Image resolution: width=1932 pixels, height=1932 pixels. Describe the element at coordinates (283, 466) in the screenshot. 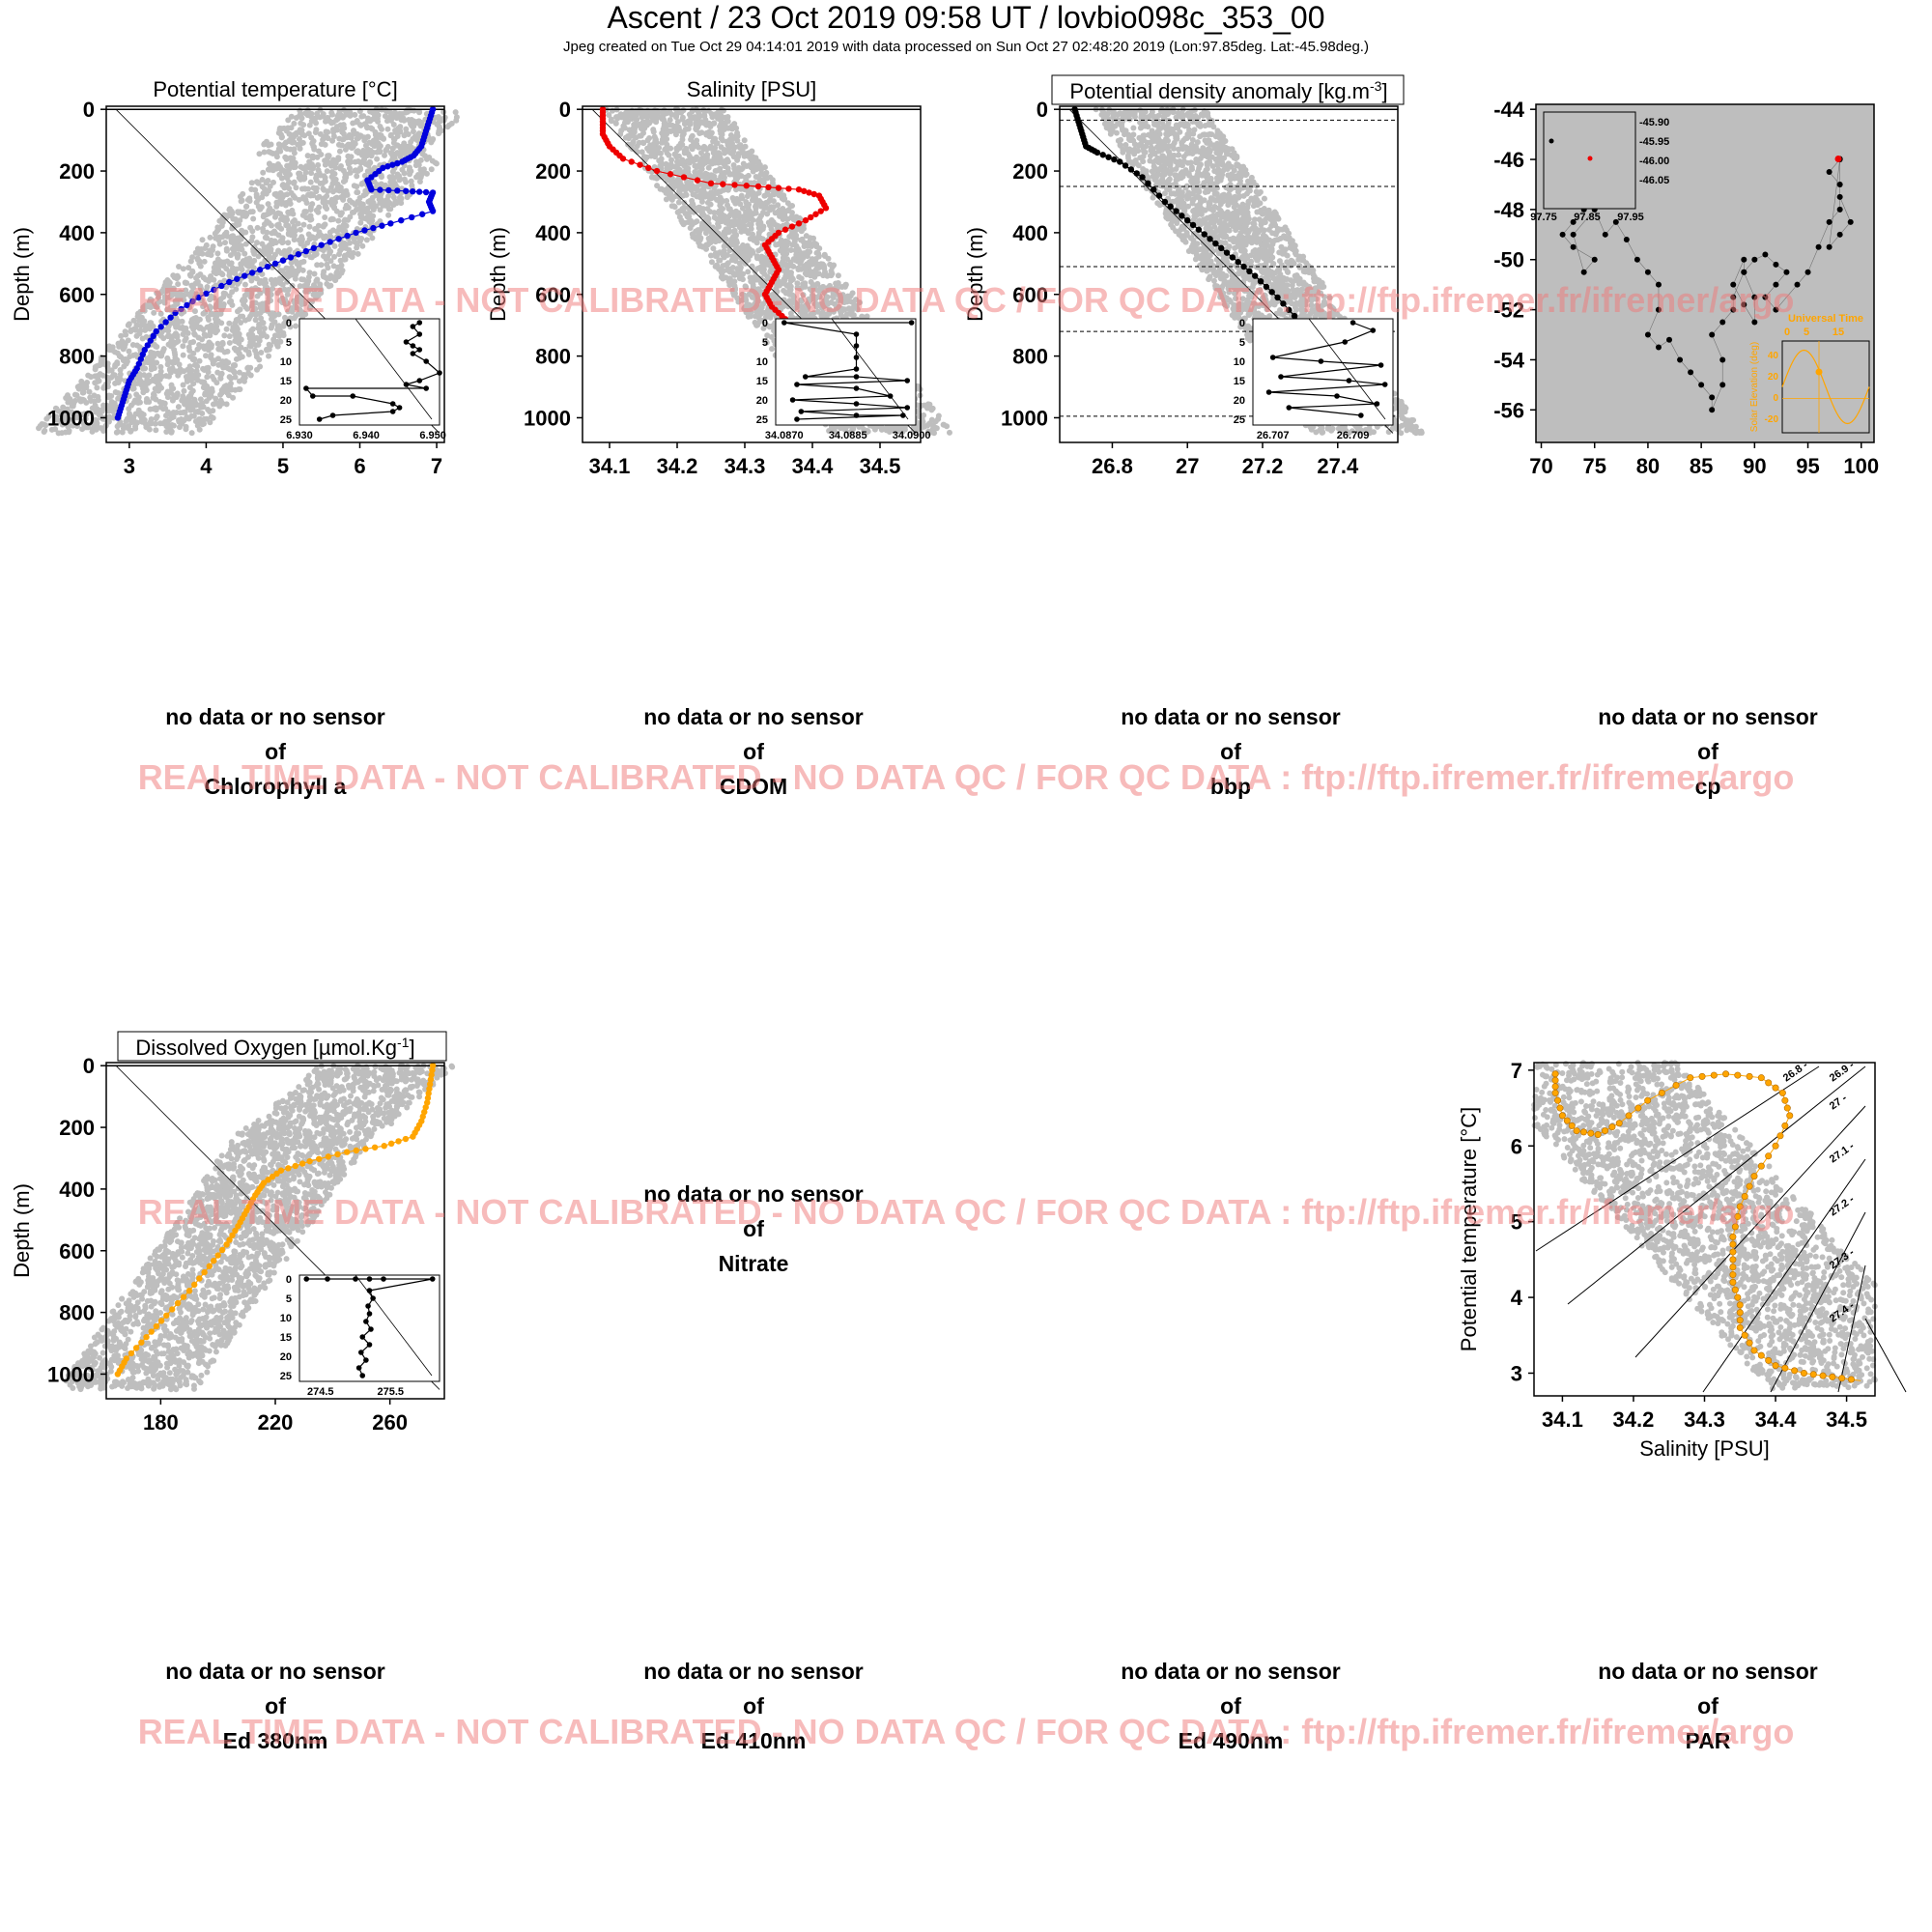

I see `x-tick-label: 5` at that location.